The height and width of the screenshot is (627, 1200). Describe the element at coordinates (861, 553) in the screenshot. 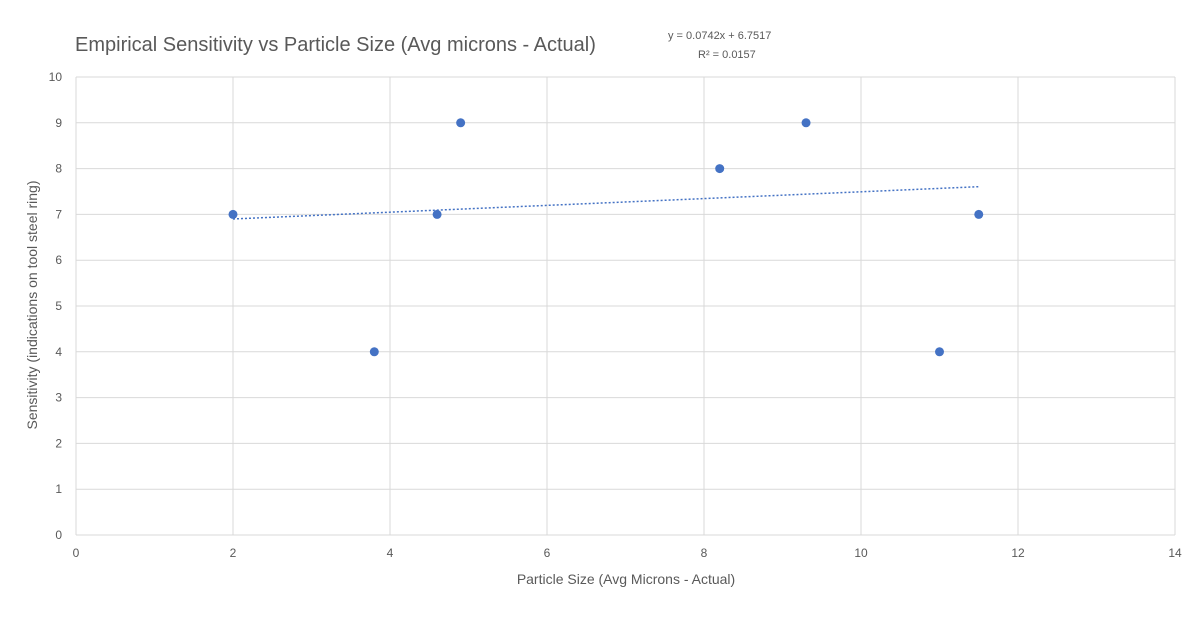

I see `x-tick-label: 10` at that location.